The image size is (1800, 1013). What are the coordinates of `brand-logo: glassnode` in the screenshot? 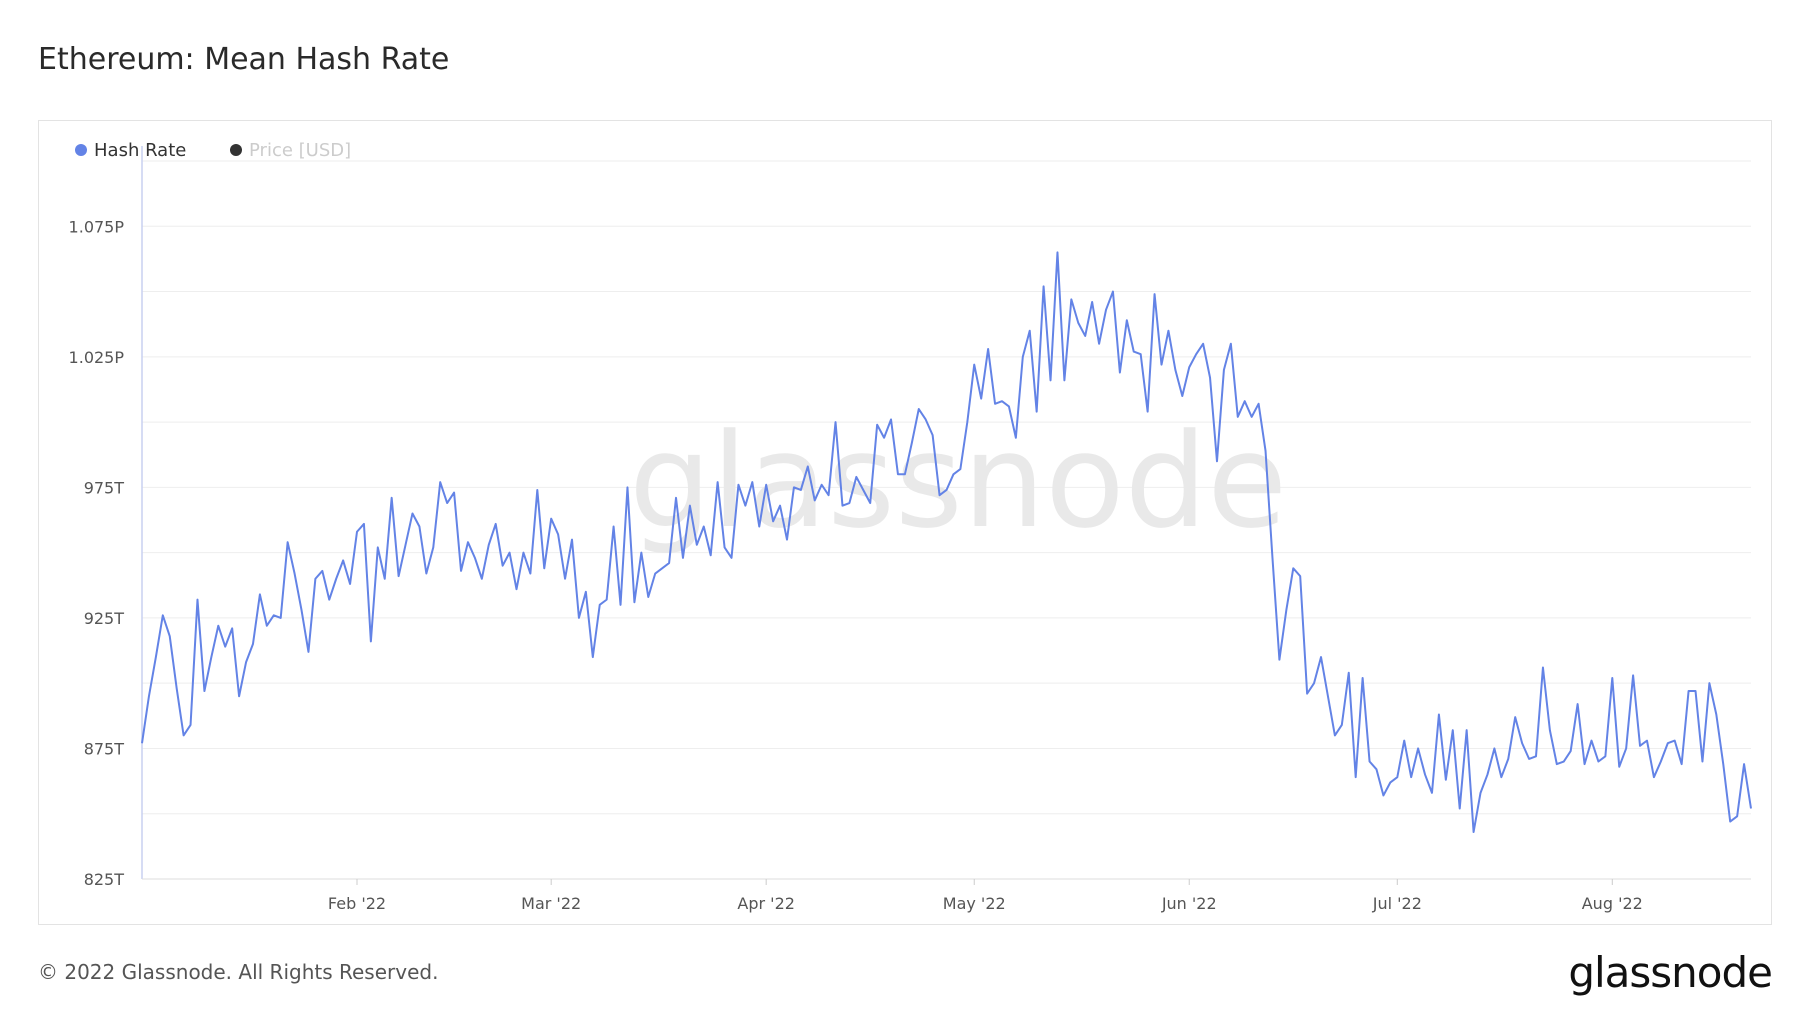 It's located at (1670, 972).